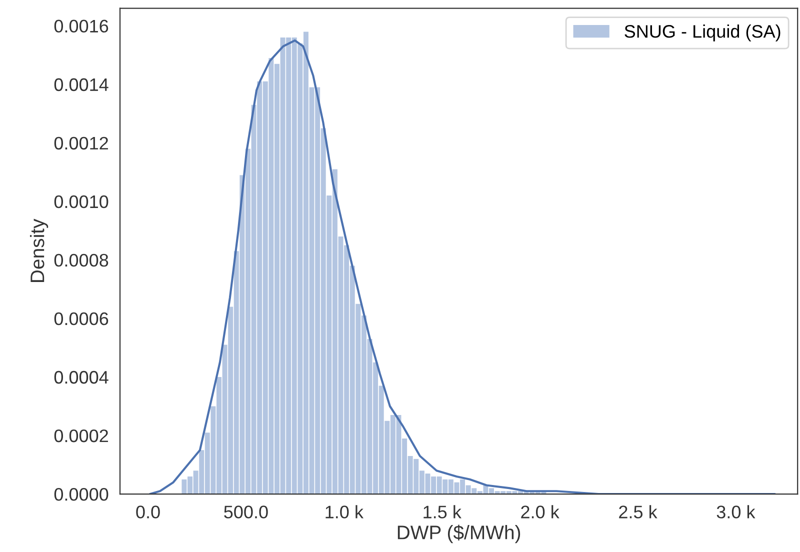 The width and height of the screenshot is (800, 552). What do you see at coordinates (81, 435) in the screenshot?
I see `y-tick-label: 0.0002` at bounding box center [81, 435].